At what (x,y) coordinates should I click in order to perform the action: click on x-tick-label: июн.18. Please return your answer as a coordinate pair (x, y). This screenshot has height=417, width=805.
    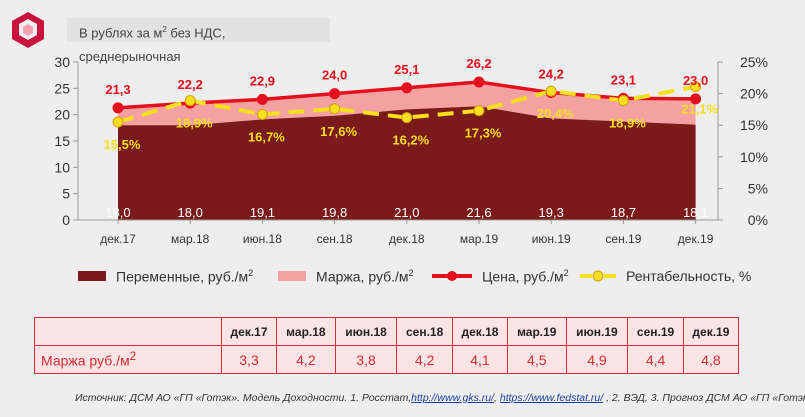
    Looking at the image, I should click on (262, 239).